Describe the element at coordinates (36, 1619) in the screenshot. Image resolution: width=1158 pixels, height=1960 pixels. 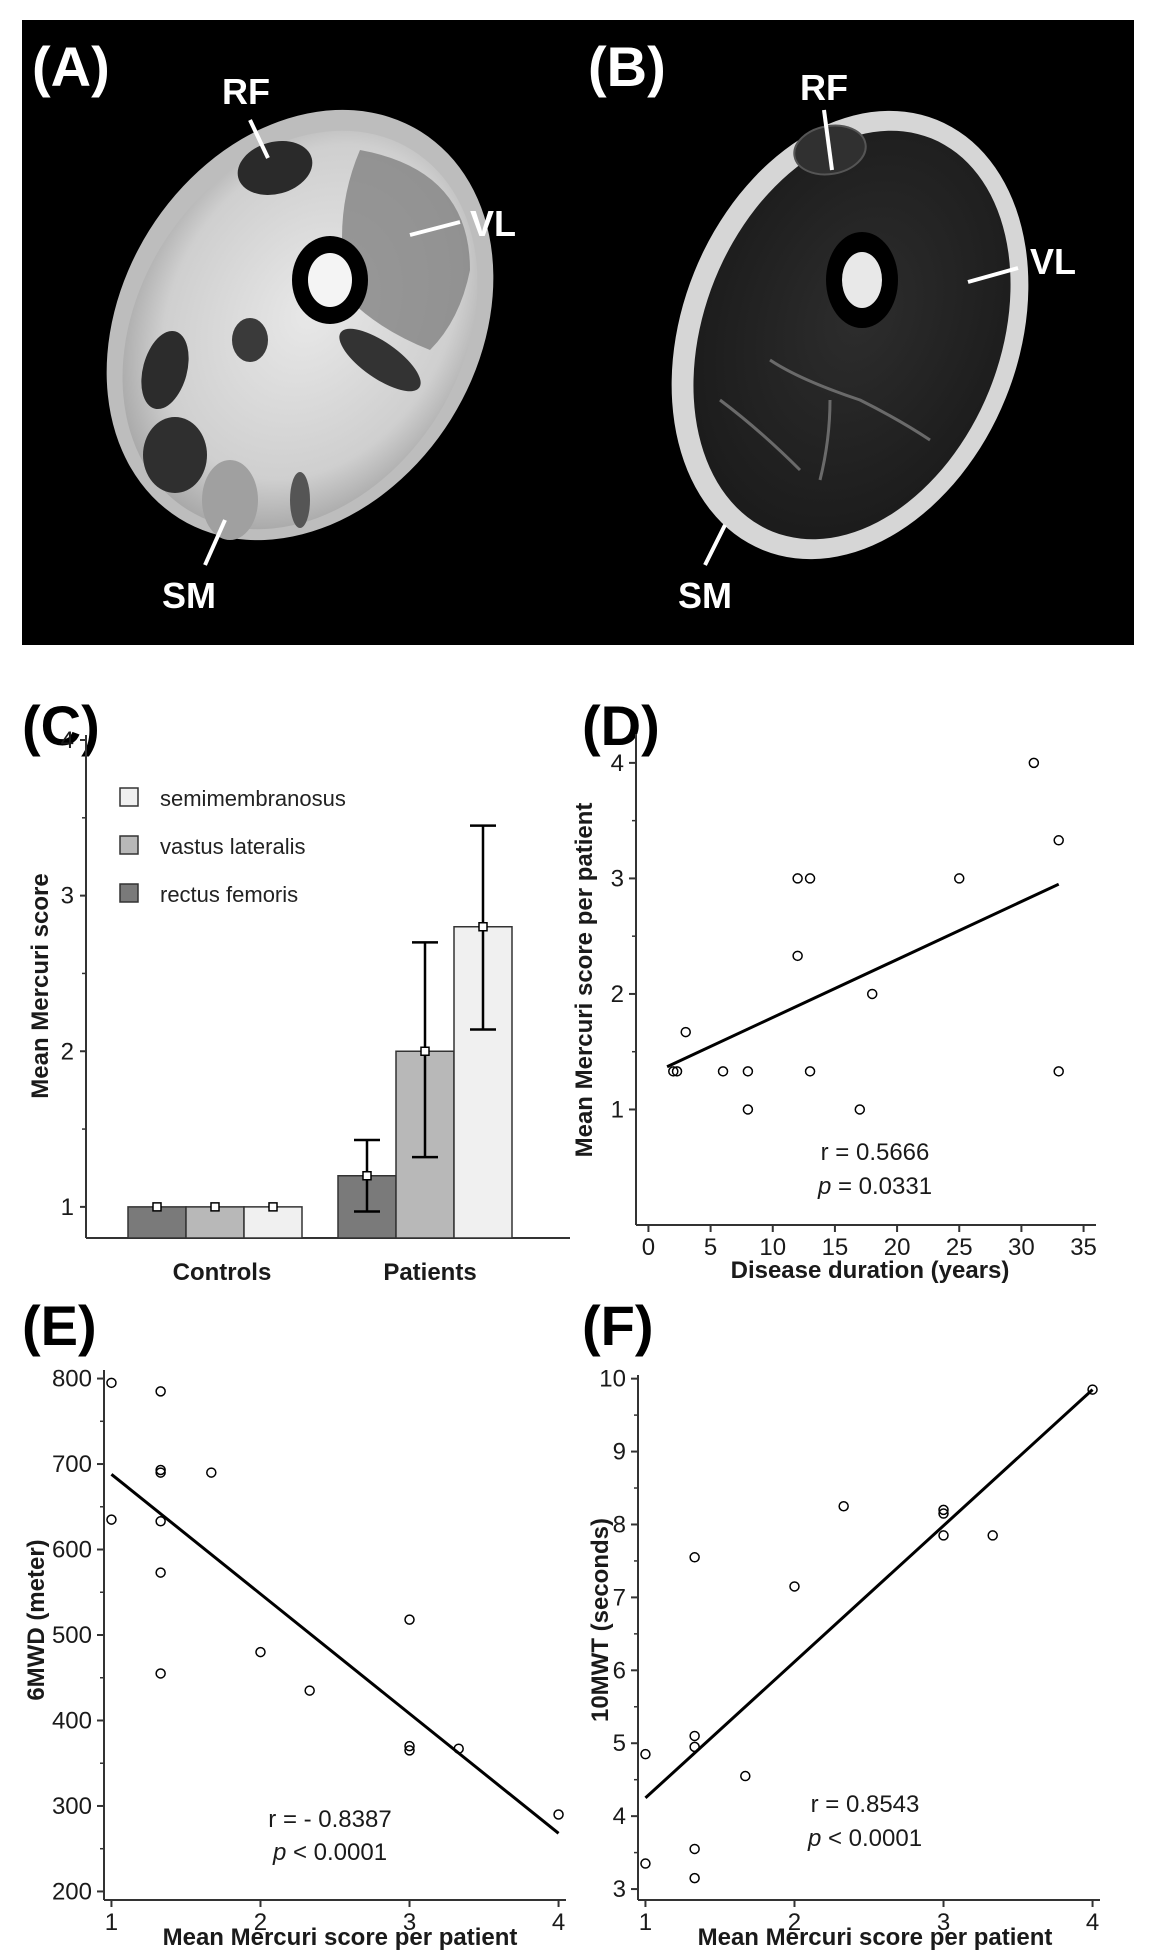
I see `chart-e-y-label: 6MWD (meter)` at that location.